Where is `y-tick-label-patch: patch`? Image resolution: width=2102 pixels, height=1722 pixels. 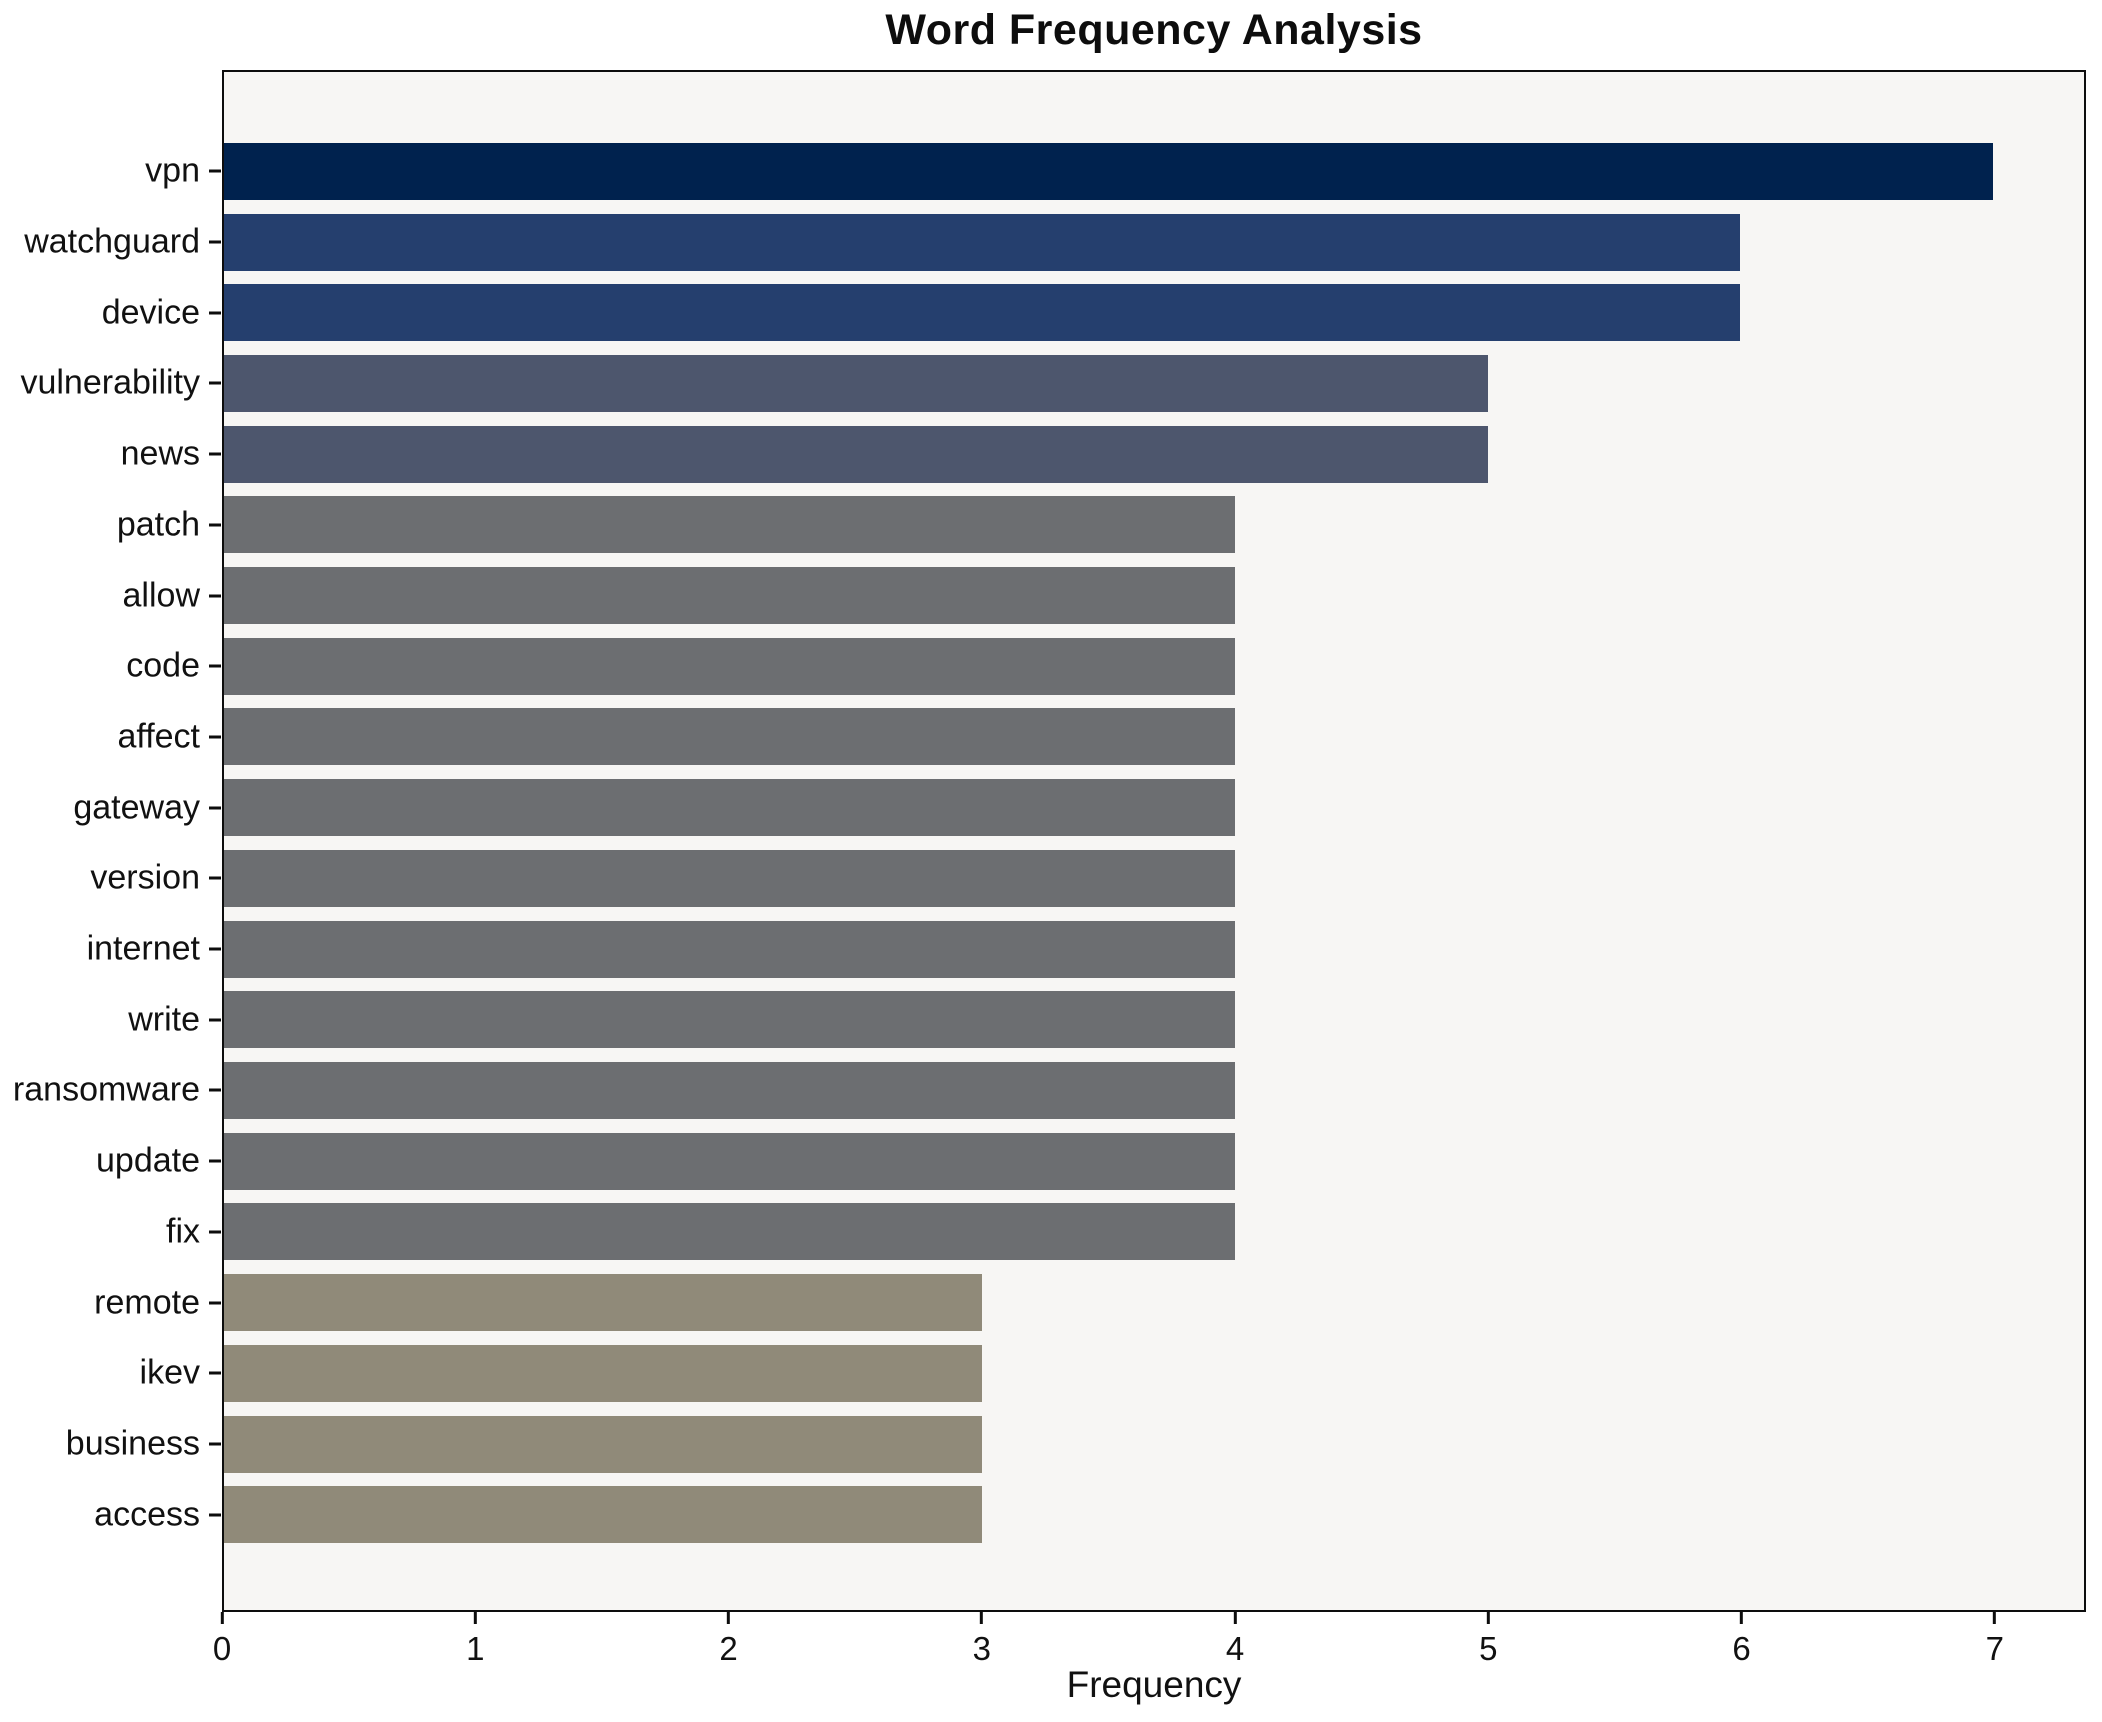
y-tick-label-patch: patch is located at coordinates (158, 524).